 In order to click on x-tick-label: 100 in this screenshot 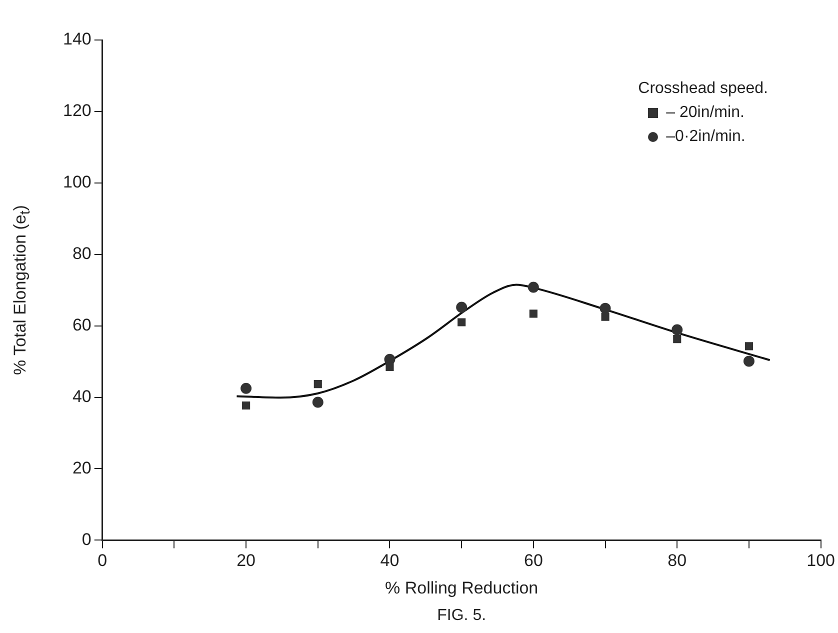, I will do `click(821, 560)`.